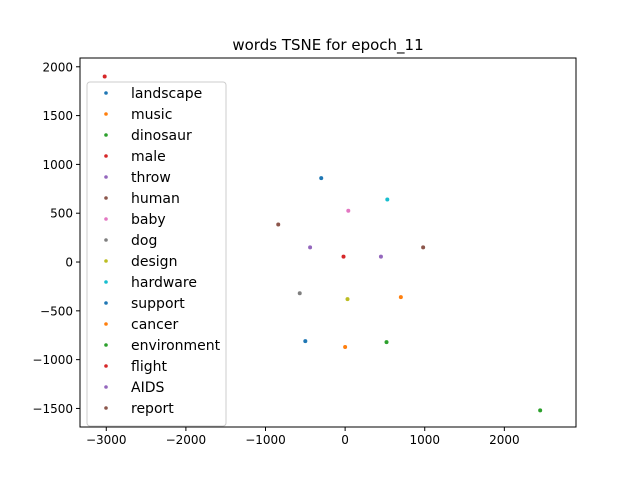 The width and height of the screenshot is (640, 484). I want to click on x-tick-label: −3000, so click(106, 440).